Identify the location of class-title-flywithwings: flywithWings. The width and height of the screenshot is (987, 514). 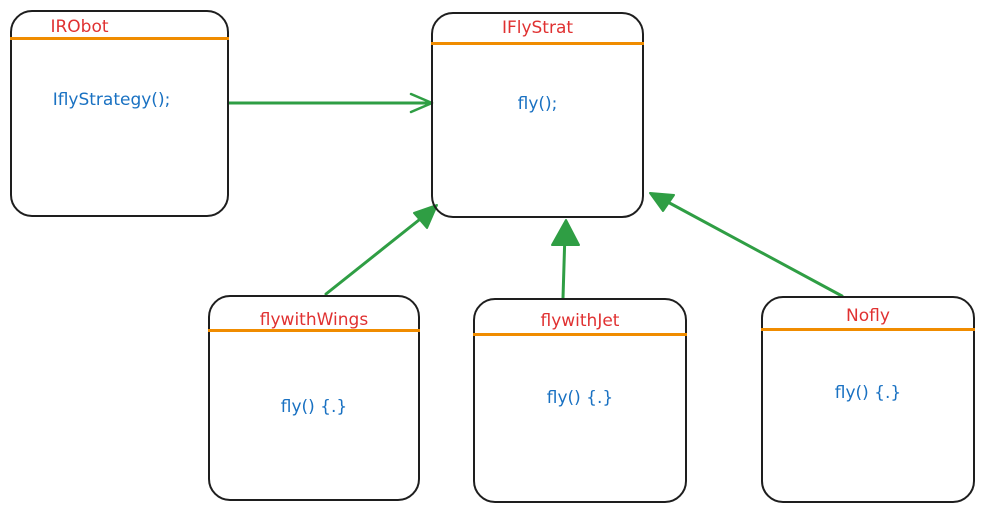
(314, 320).